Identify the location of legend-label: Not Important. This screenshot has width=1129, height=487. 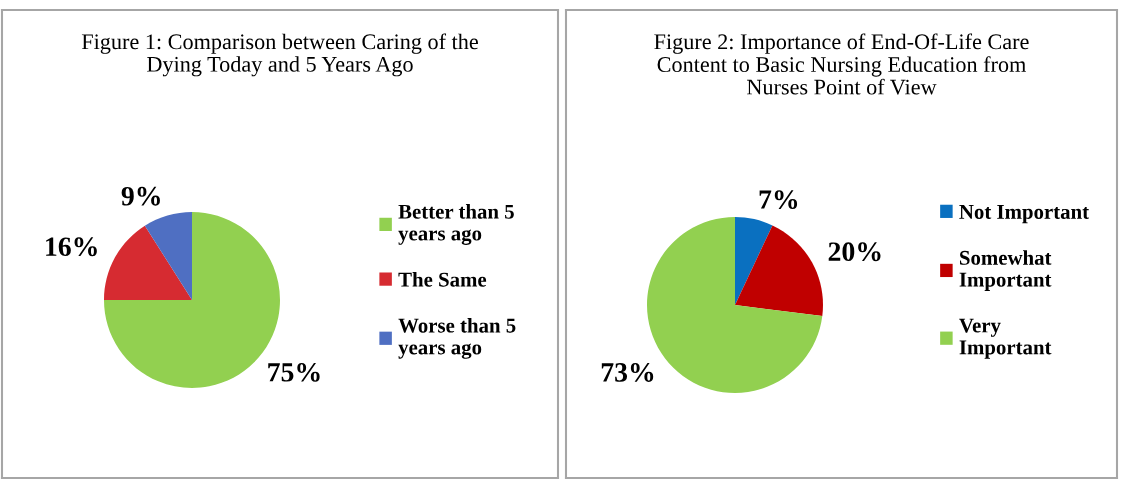
(1024, 214).